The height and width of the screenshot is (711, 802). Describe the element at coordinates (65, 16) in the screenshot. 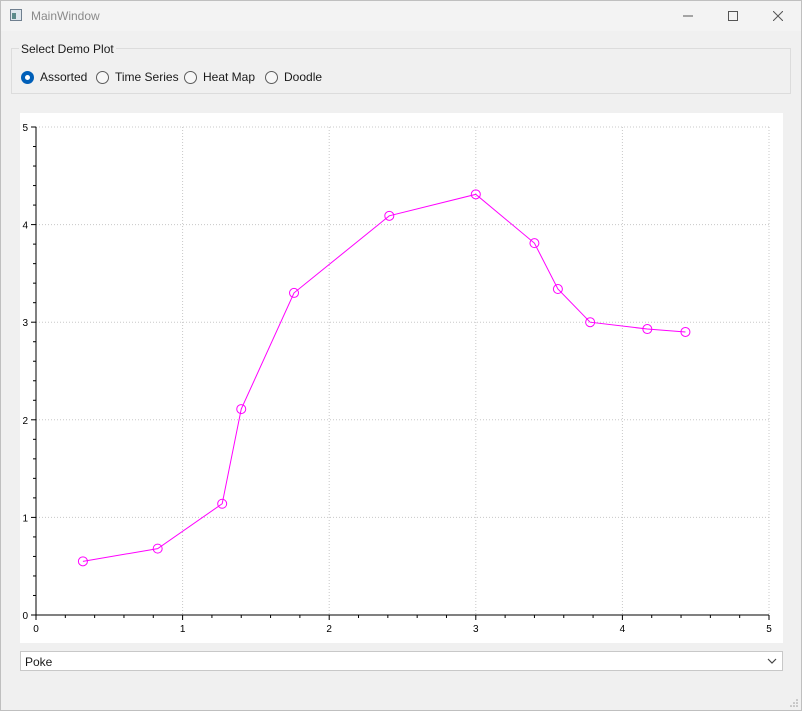

I see `window-title: MainWindow` at that location.